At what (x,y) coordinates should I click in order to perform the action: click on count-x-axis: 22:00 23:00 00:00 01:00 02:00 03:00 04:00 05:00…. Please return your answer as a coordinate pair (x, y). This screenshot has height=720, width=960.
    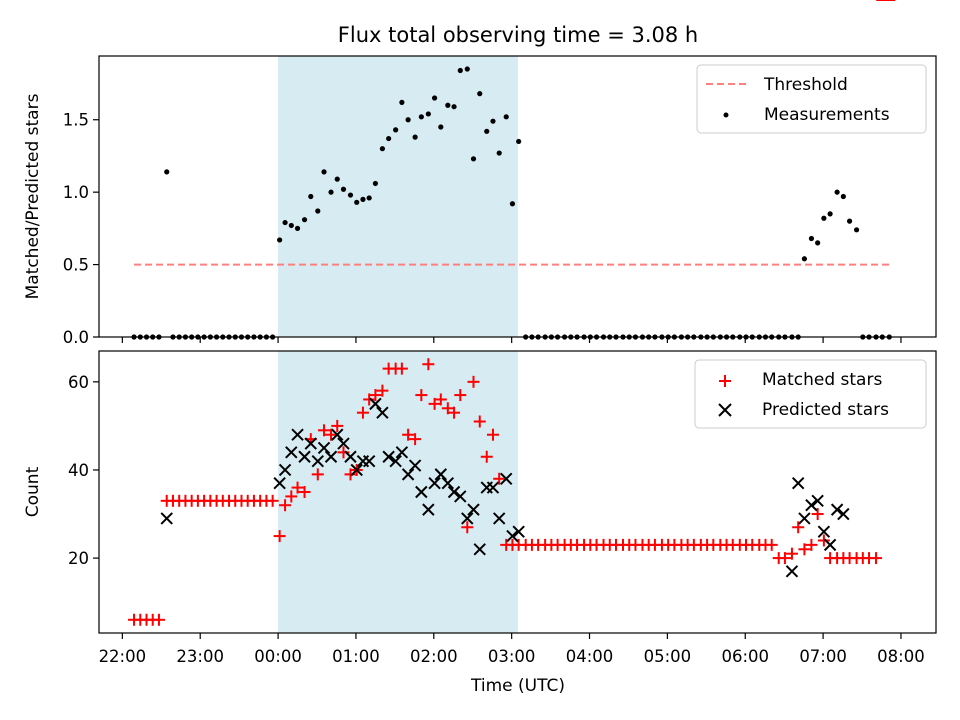
    Looking at the image, I should click on (512, 649).